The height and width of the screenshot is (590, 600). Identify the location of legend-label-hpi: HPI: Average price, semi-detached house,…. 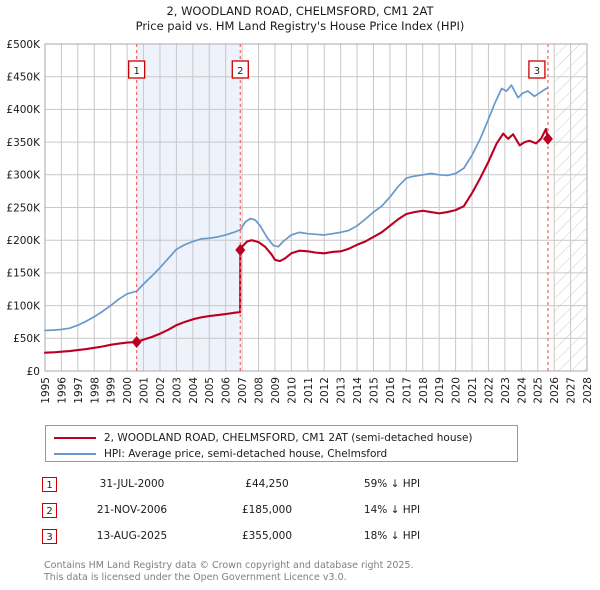
(246, 453).